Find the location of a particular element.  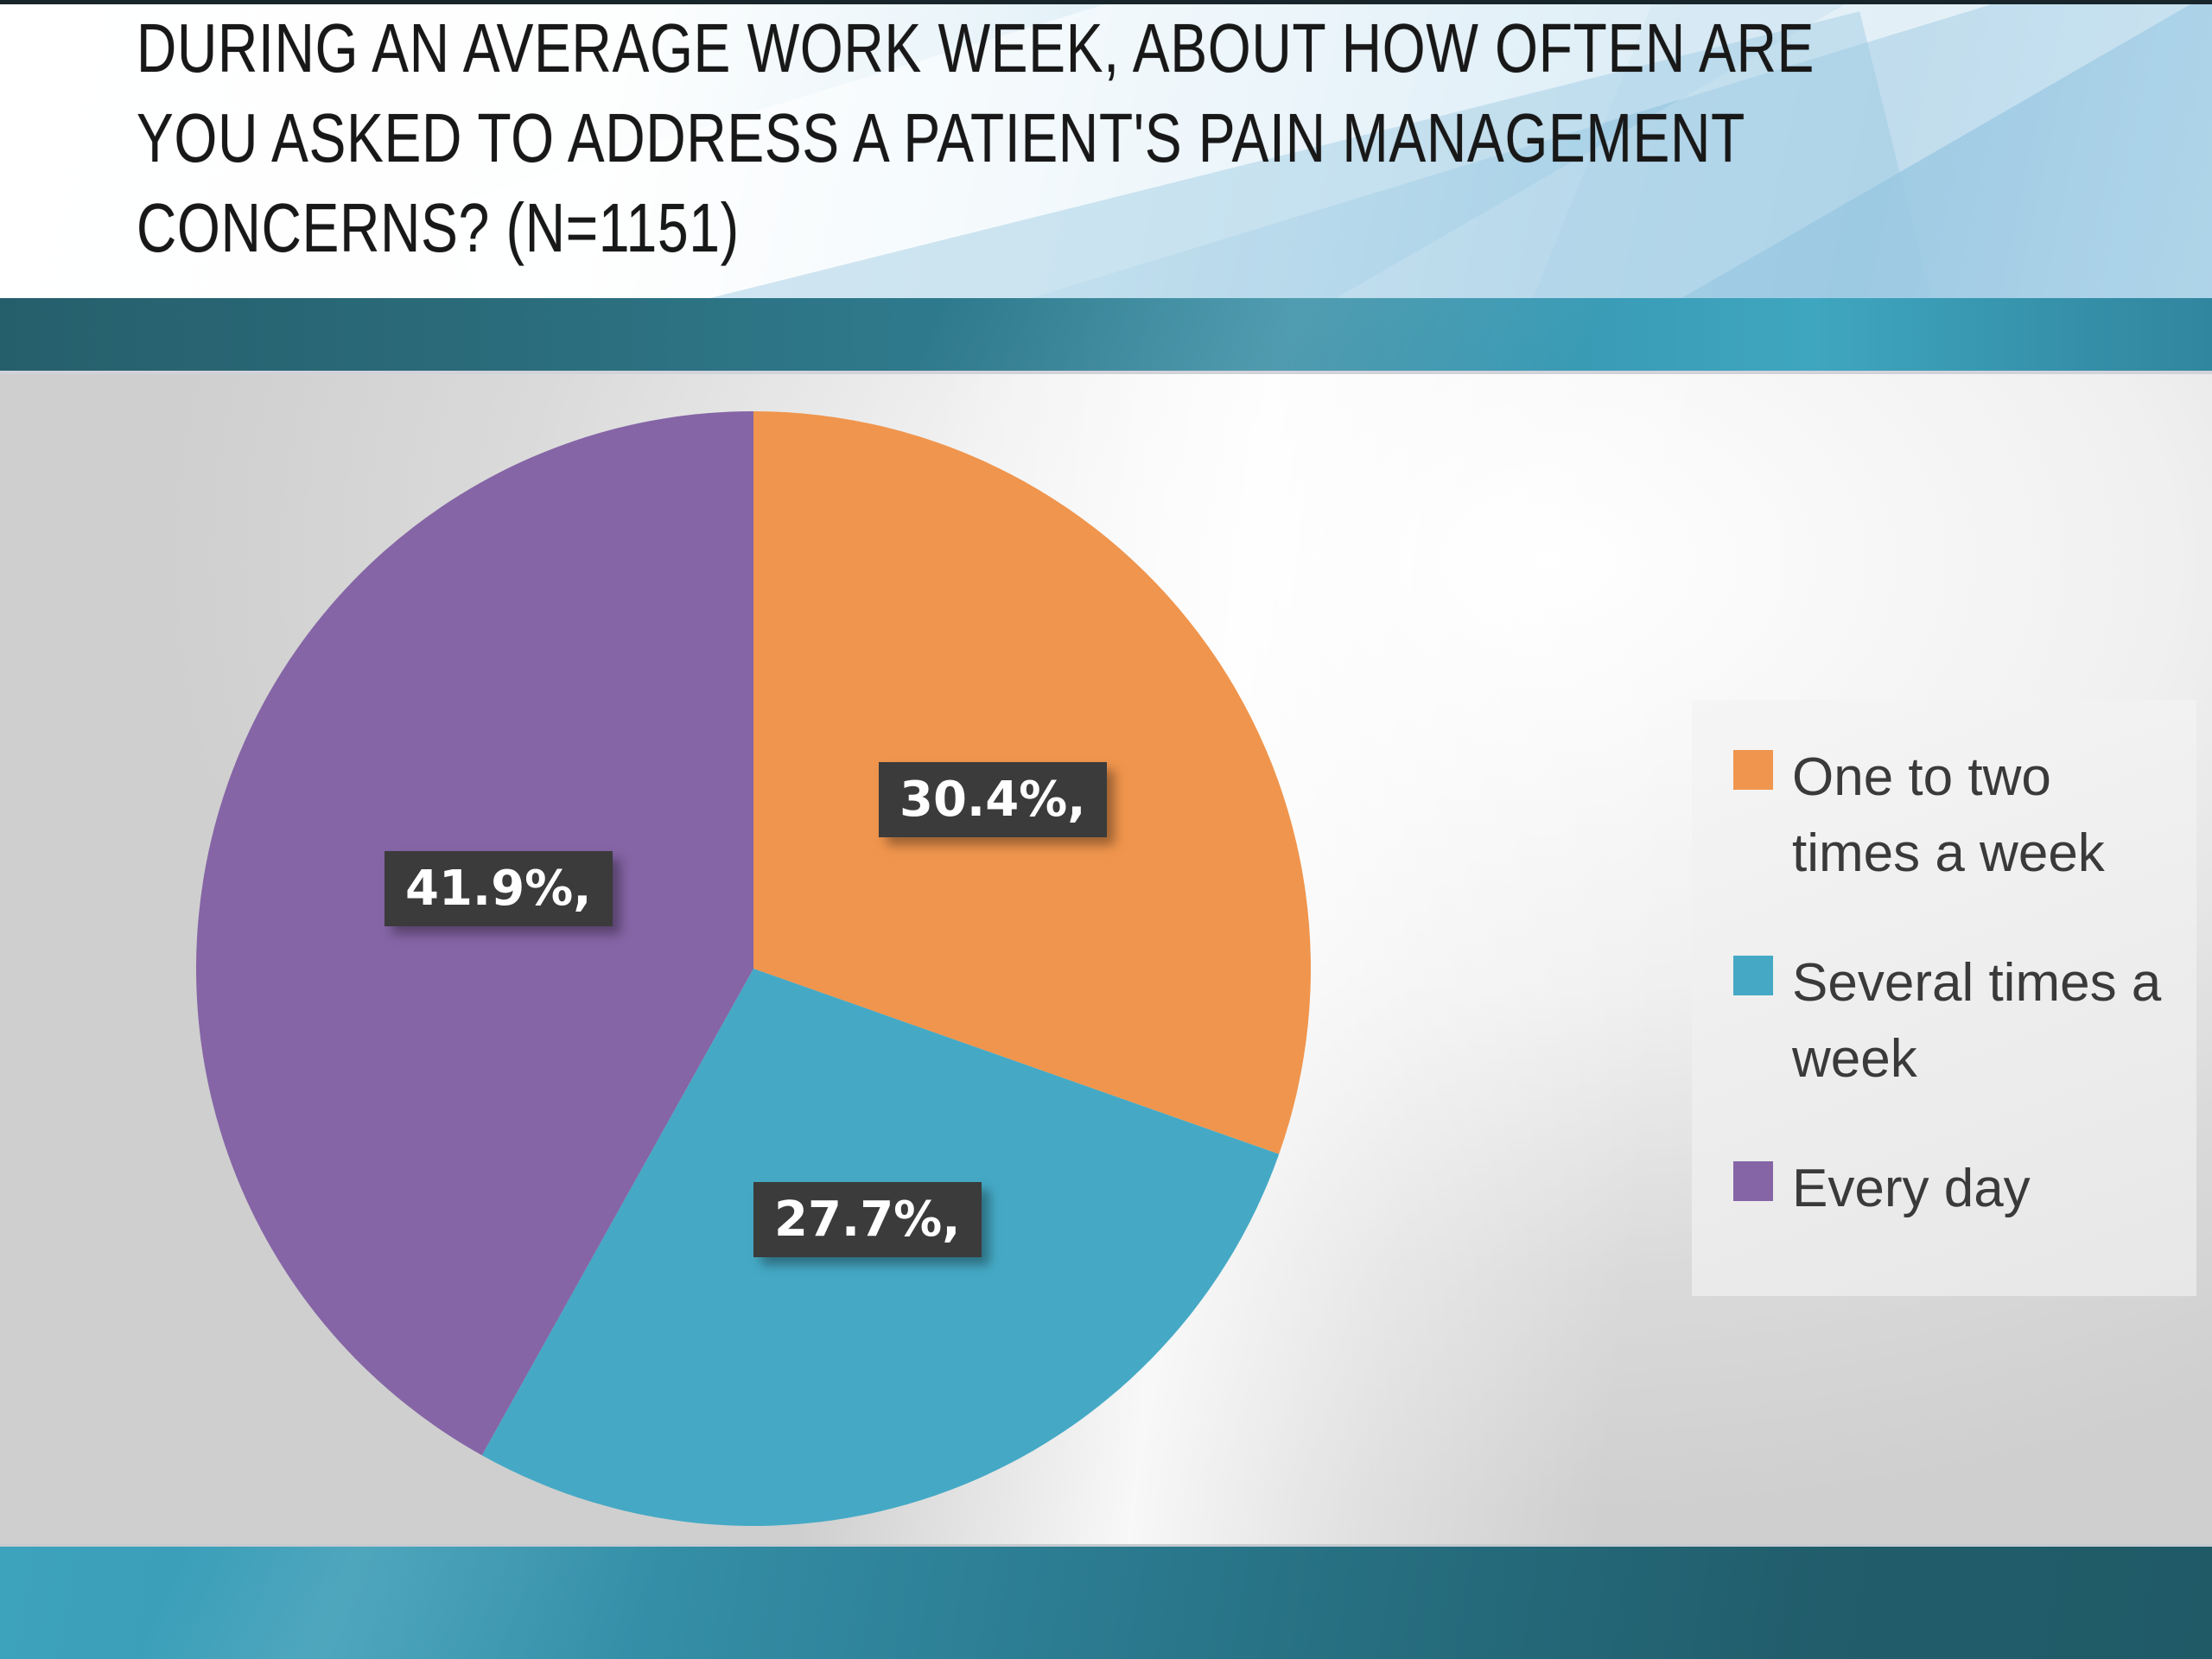

pie-data-label-several-times: 27.7%, is located at coordinates (867, 1219).